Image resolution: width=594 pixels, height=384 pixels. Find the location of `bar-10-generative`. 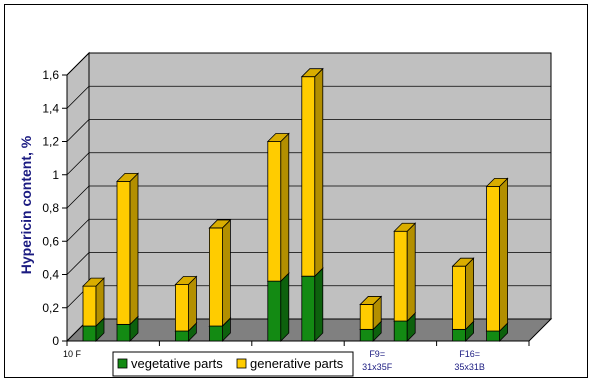

bar-10-generative is located at coordinates (497, 254).